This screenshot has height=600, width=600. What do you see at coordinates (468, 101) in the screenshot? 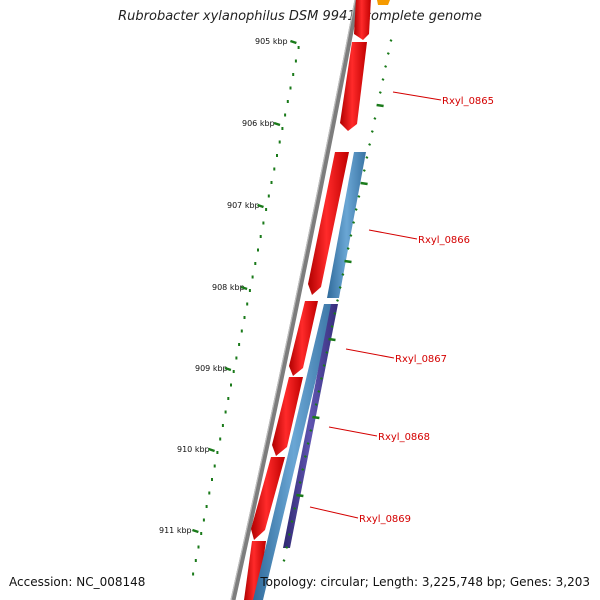
I see `gene-label-rxyl-0865: Rxyl_0865` at bounding box center [468, 101].